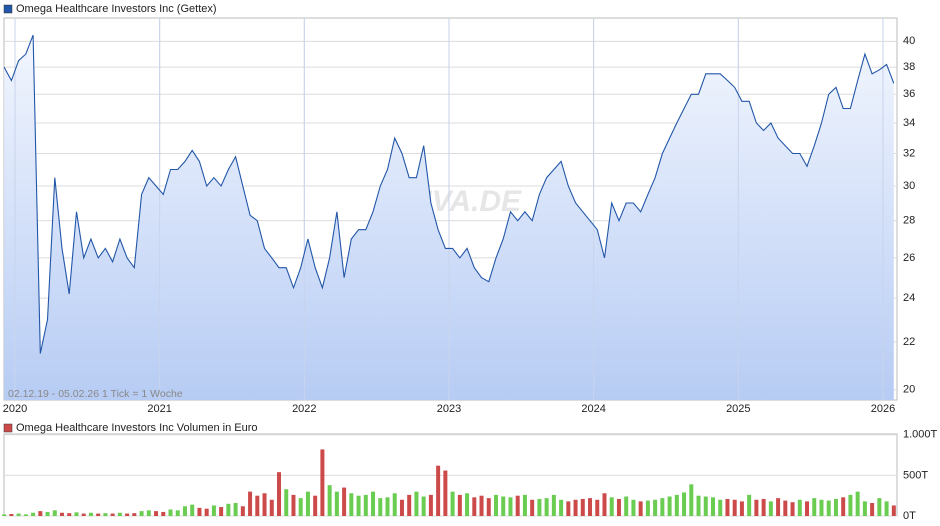  Describe the element at coordinates (449, 409) in the screenshot. I see `x-tick-label: 2023` at that location.